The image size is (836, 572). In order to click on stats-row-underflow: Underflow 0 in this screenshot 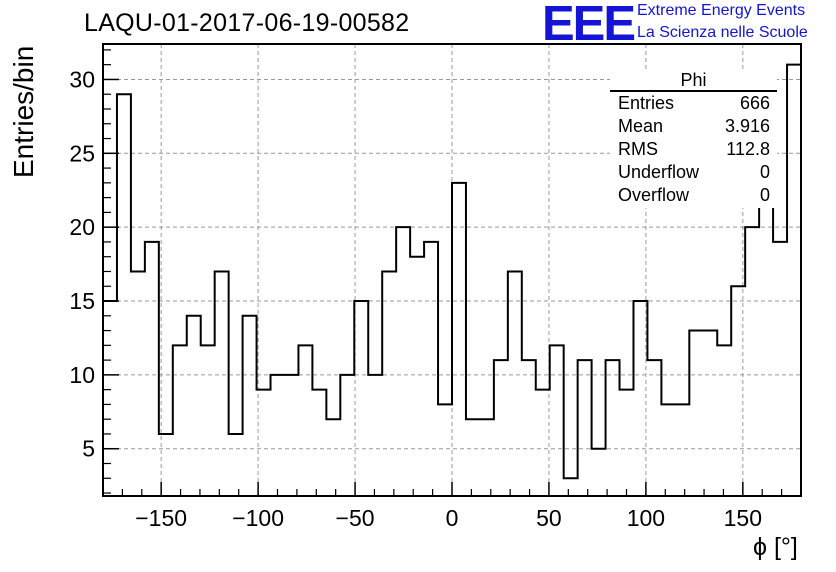, I will do `click(694, 172)`.